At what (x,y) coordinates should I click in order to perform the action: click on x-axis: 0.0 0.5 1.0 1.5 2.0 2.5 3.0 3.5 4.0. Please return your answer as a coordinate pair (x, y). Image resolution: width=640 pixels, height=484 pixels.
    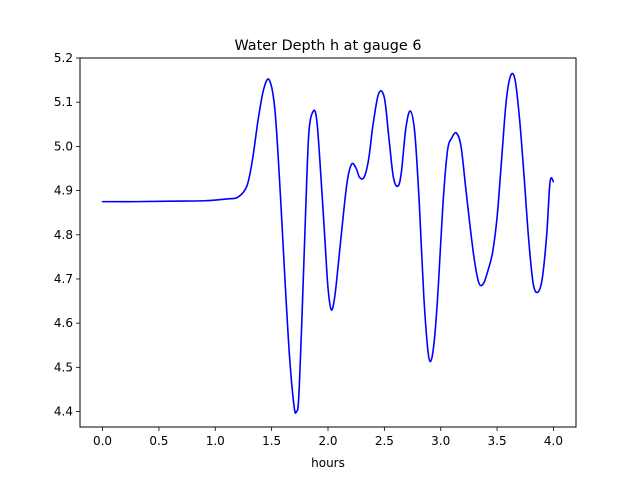
    Looking at the image, I should click on (328, 437).